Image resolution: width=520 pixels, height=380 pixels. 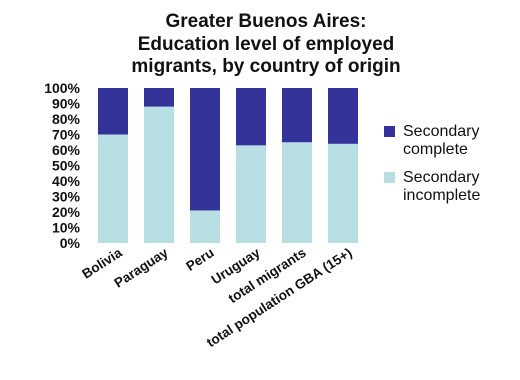 I want to click on y-tick-label: 90%, so click(x=66, y=104).